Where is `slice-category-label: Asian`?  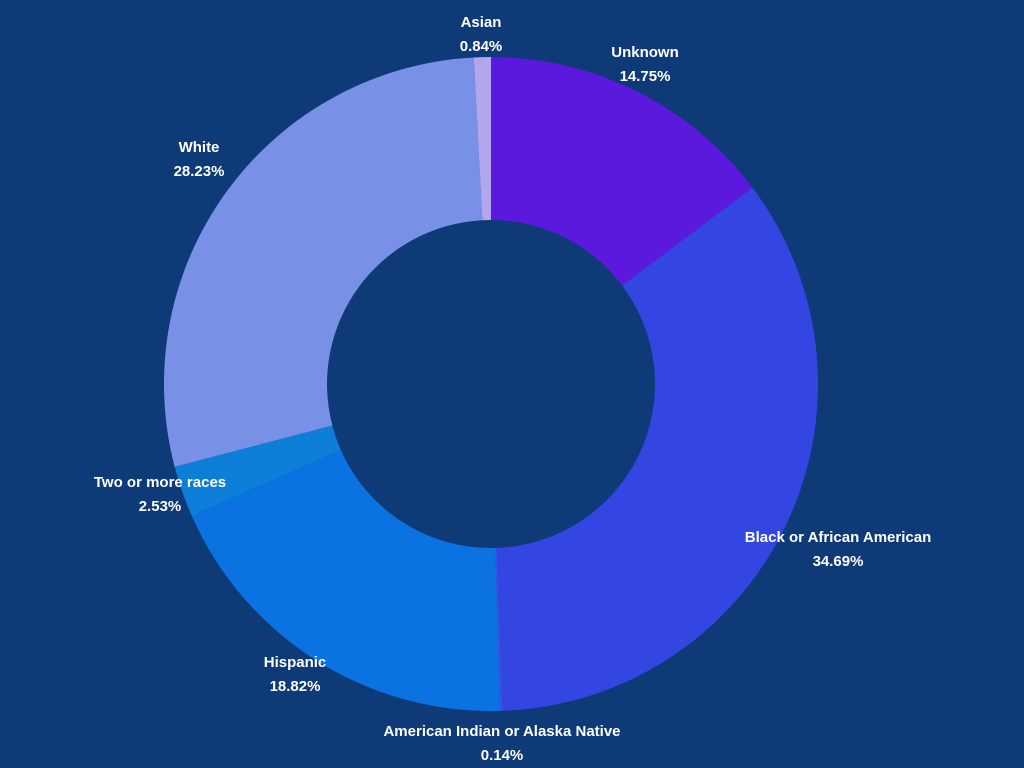 slice-category-label: Asian is located at coordinates (481, 22).